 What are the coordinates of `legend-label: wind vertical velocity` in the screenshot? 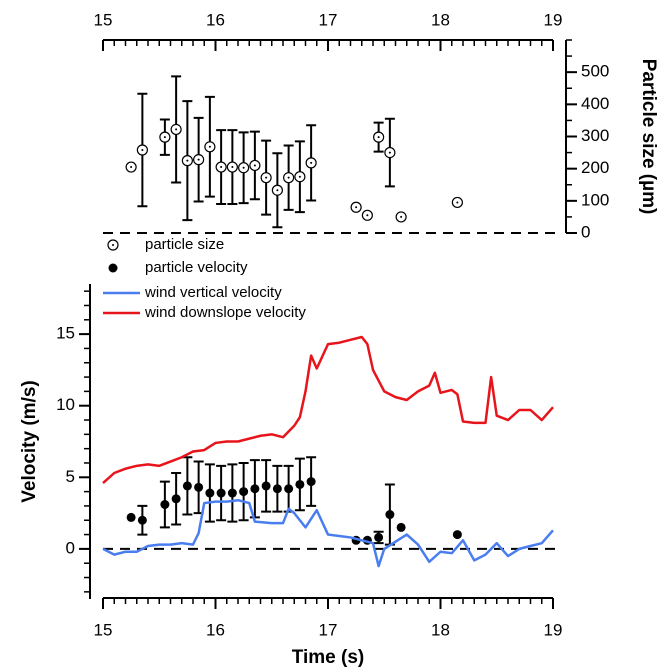 It's located at (213, 292).